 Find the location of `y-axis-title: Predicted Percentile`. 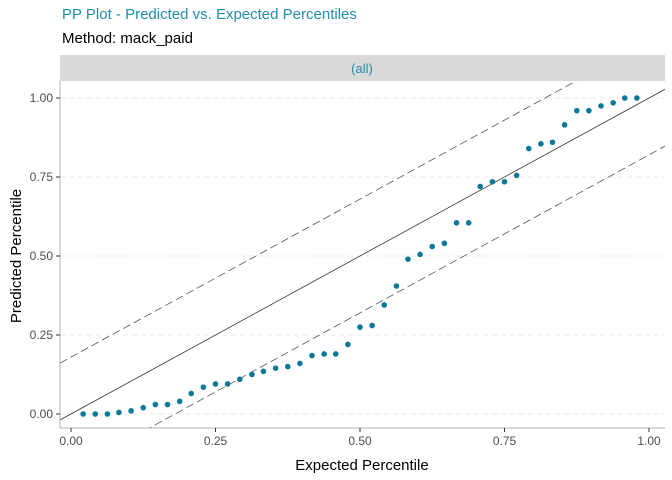

y-axis-title: Predicted Percentile is located at coordinates (16, 256).